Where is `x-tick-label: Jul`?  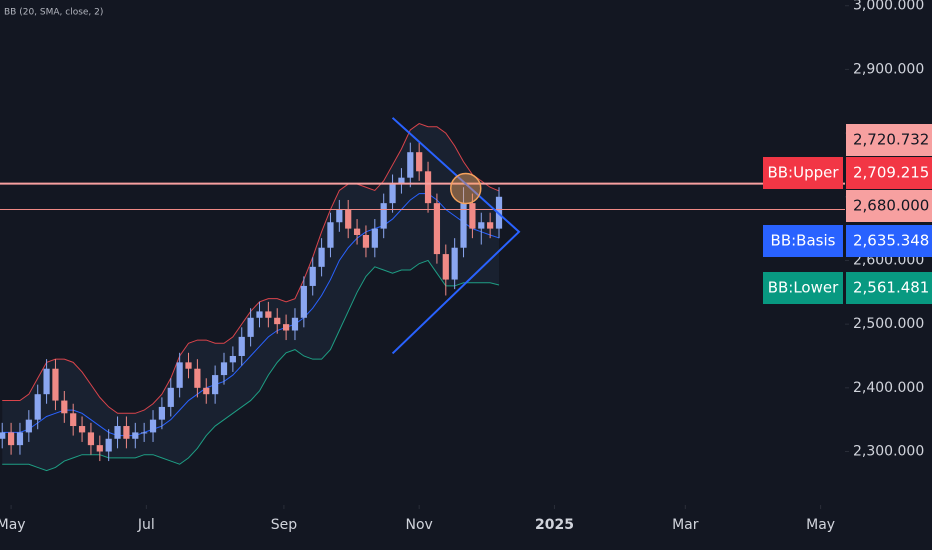
x-tick-label: Jul is located at coordinates (146, 525).